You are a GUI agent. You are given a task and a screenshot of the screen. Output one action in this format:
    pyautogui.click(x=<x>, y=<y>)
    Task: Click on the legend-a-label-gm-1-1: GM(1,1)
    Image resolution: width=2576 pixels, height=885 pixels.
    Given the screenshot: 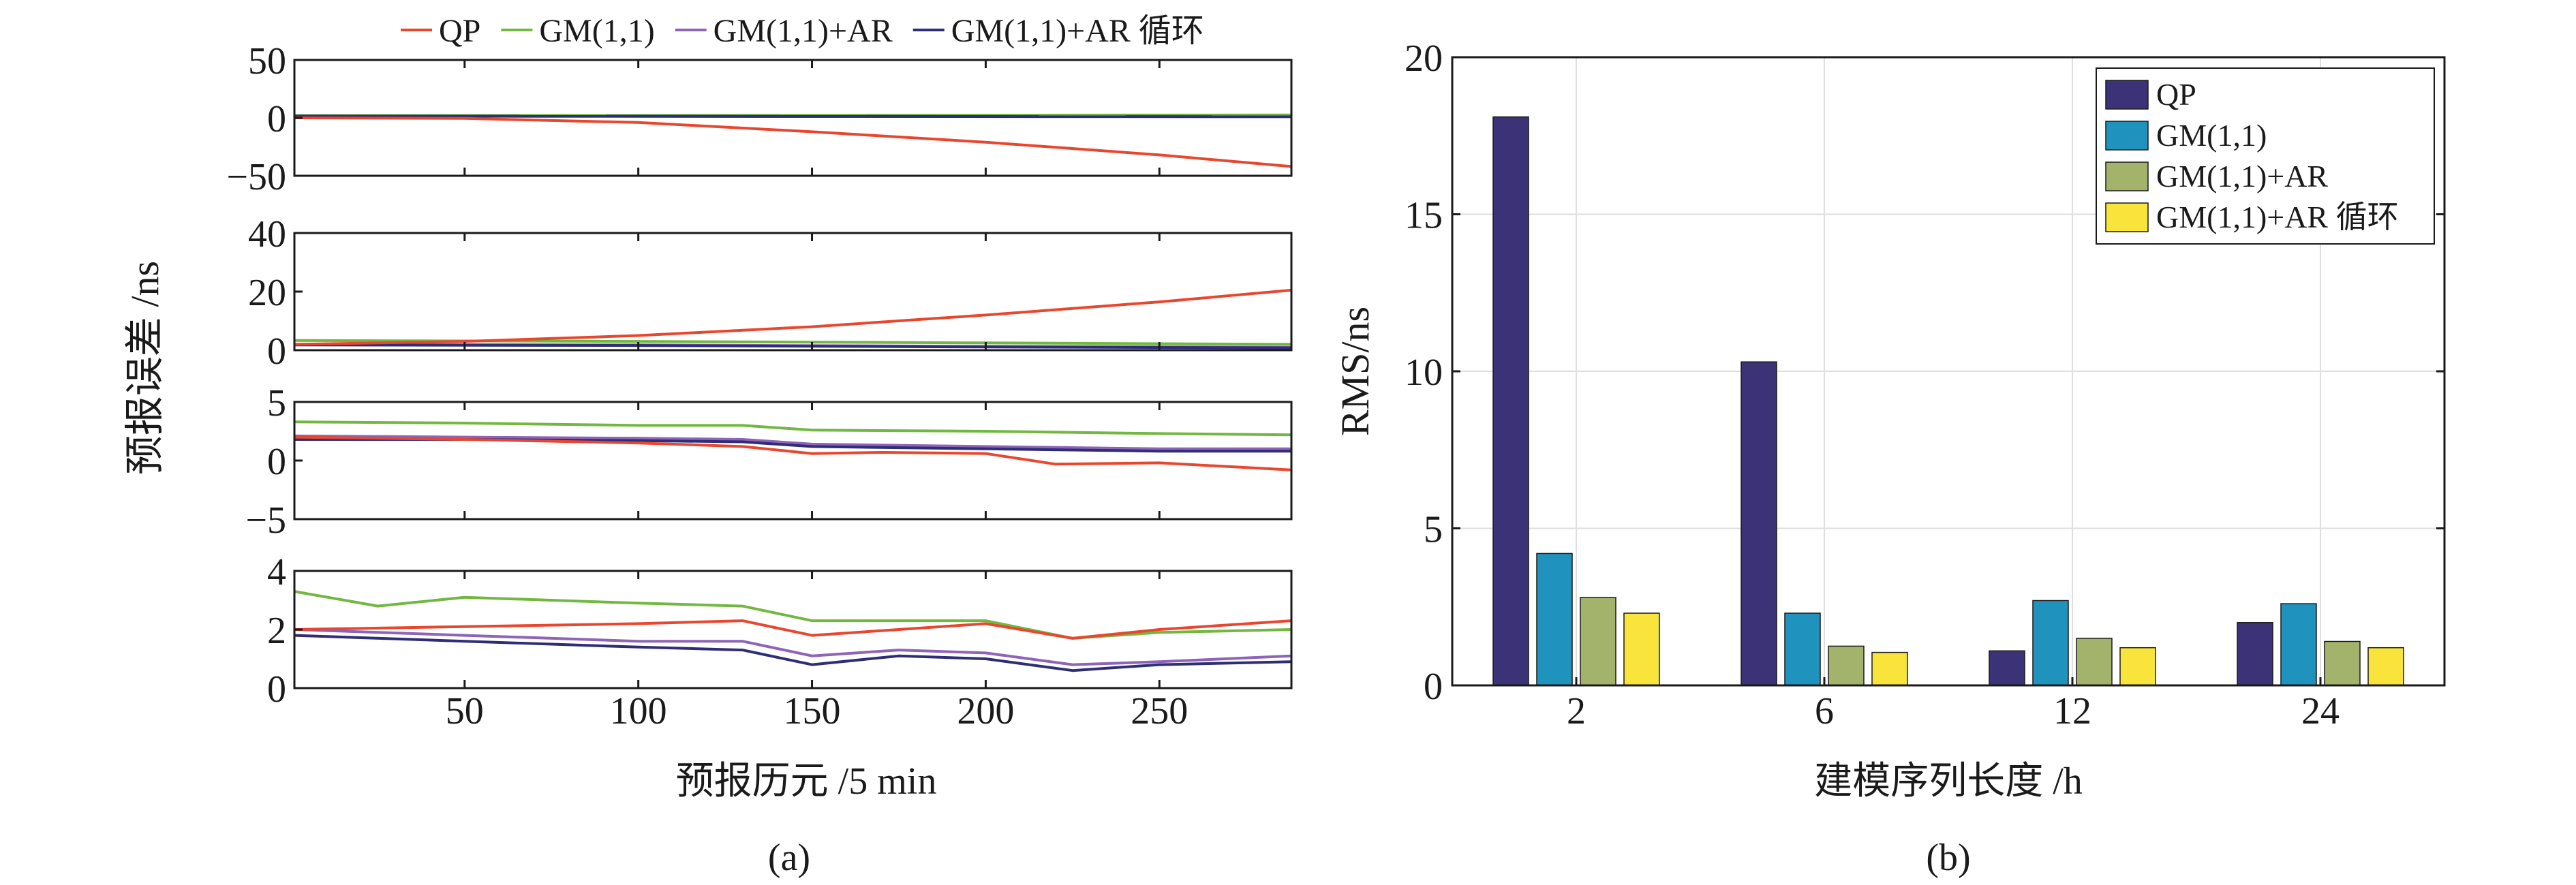 What is the action you would take?
    pyautogui.click(x=596, y=31)
    